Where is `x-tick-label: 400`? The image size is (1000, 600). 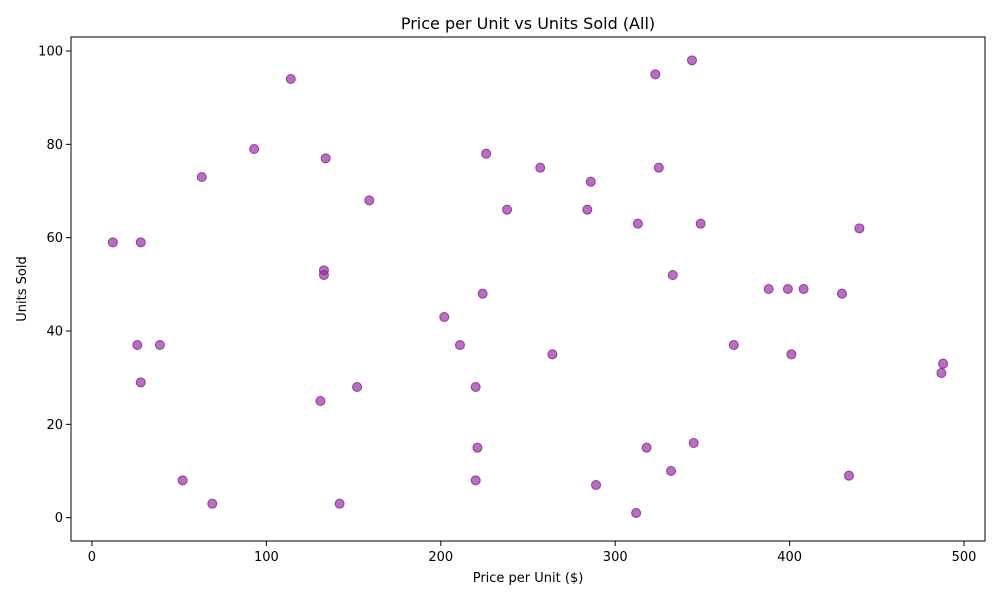
x-tick-label: 400 is located at coordinates (789, 557).